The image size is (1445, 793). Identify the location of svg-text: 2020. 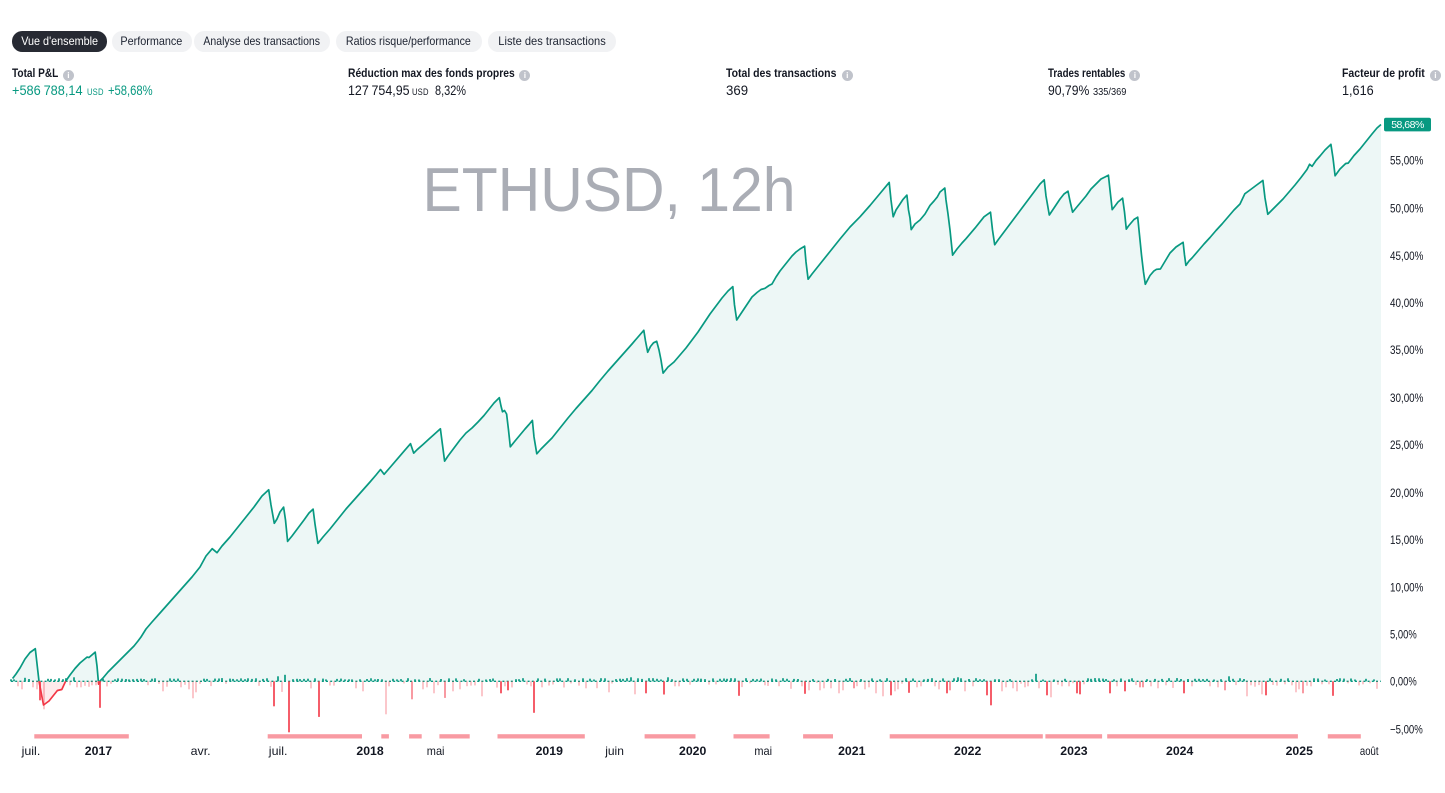
(693, 751).